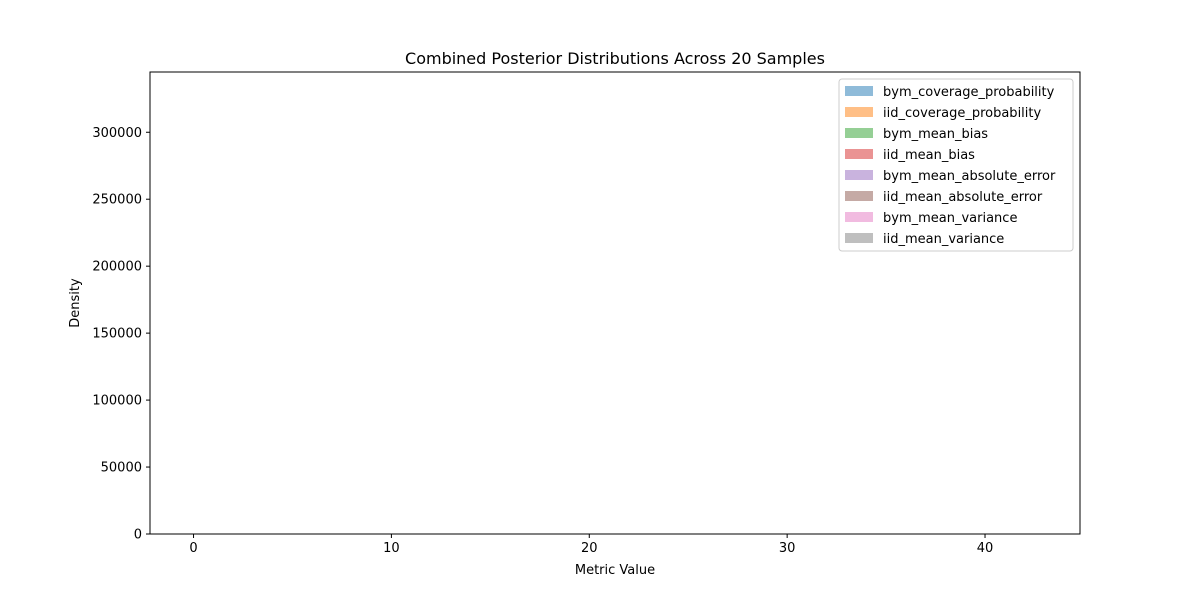 This screenshot has width=1200, height=600. Describe the element at coordinates (963, 197) in the screenshot. I see `legend-entry-label: iid_mean_absolute_error` at that location.